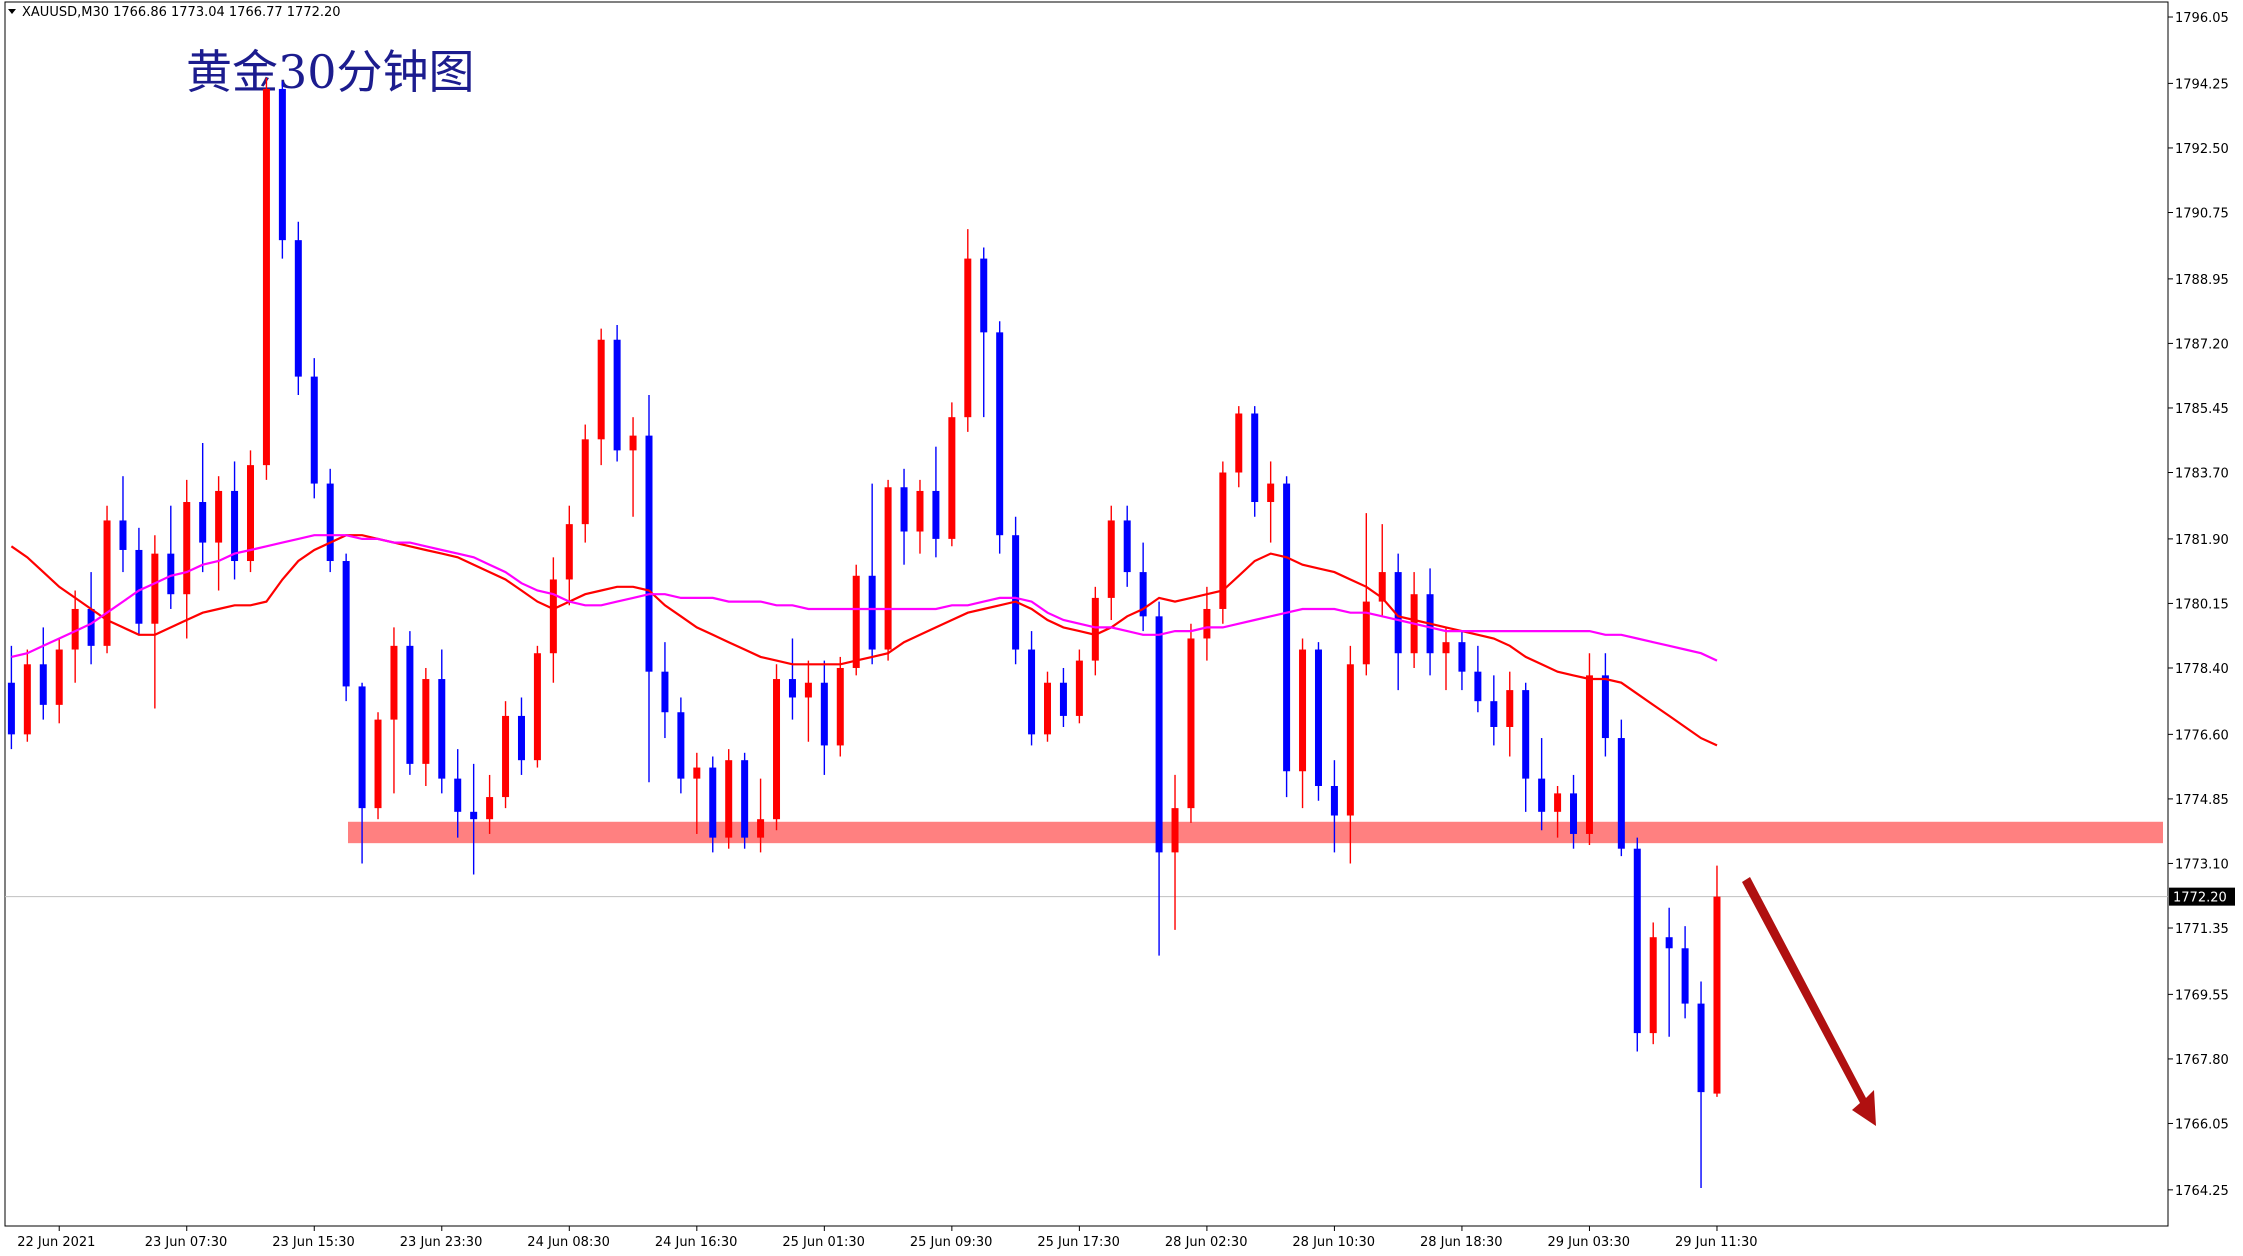  Describe the element at coordinates (568, 1242) in the screenshot. I see `x-tick-label: 24 Jun 08:30` at that location.